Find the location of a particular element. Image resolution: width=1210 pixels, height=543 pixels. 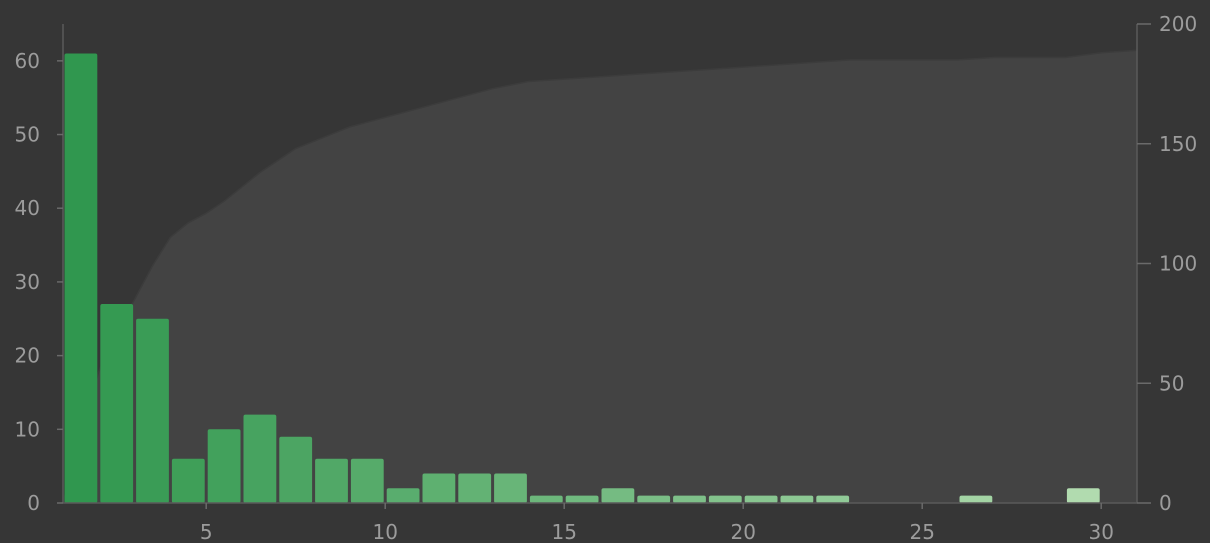

y-tick-label-right: 150 is located at coordinates (1178, 144).